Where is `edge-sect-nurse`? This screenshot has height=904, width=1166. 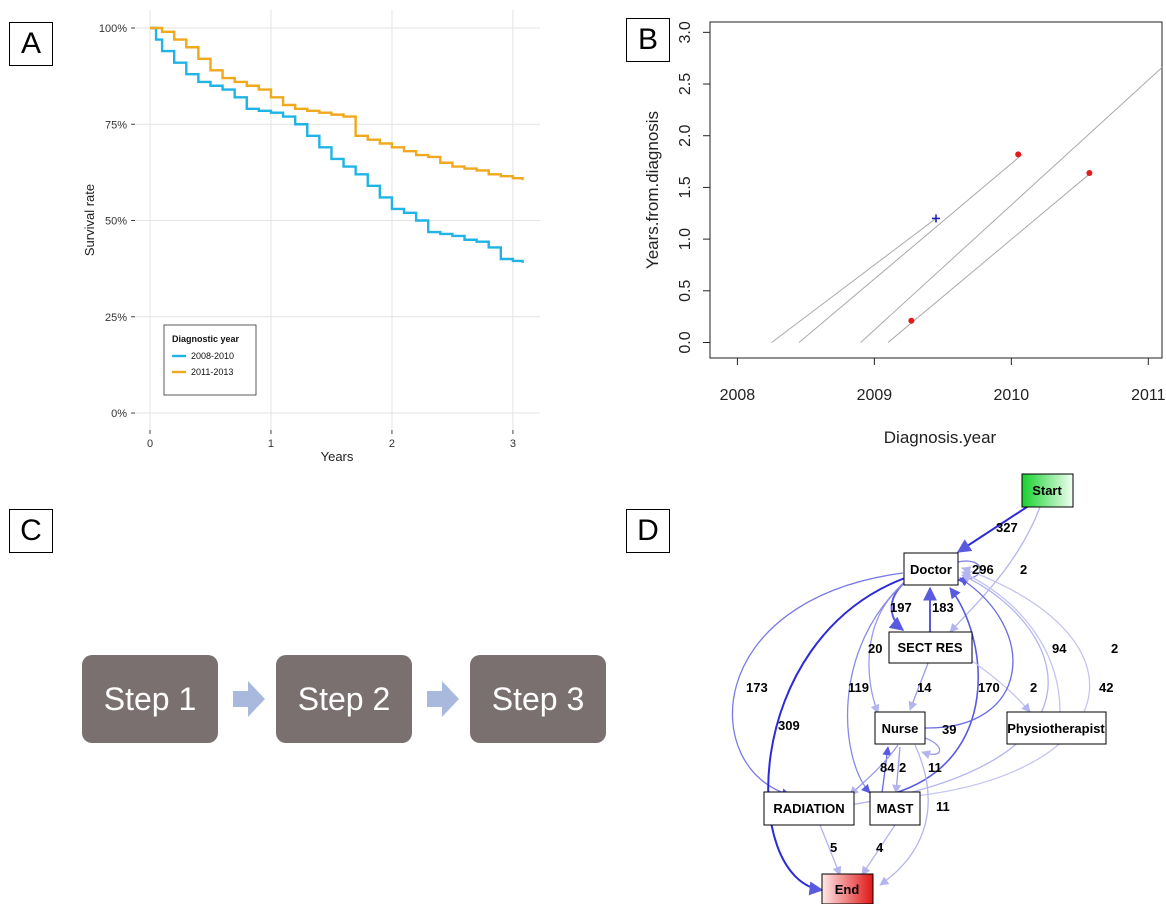 edge-sect-nurse is located at coordinates (919, 684).